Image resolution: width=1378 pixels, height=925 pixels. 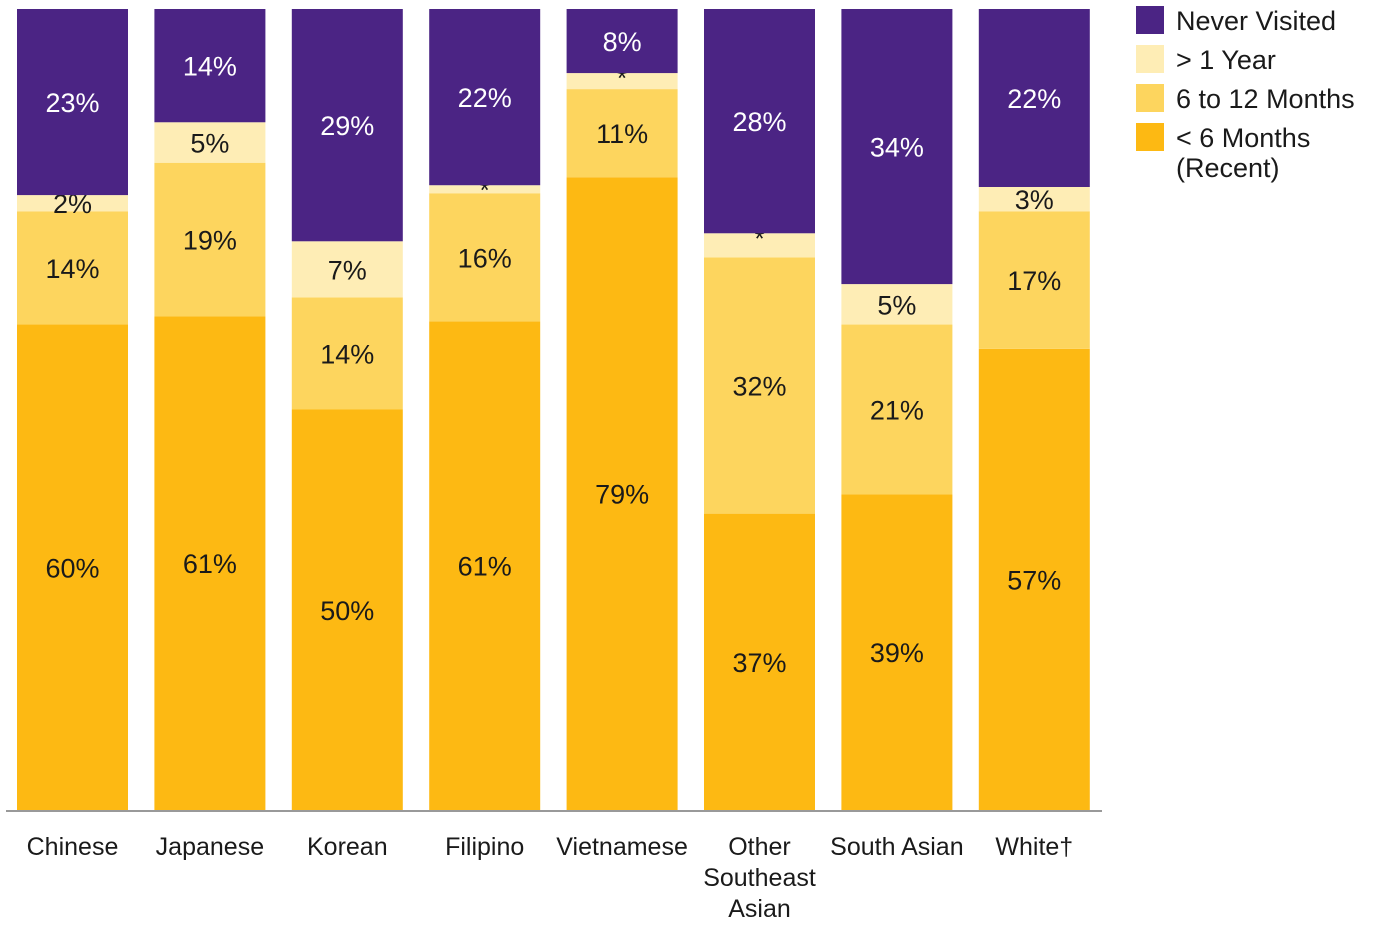 I want to click on data-label: 11%, so click(x=622, y=134).